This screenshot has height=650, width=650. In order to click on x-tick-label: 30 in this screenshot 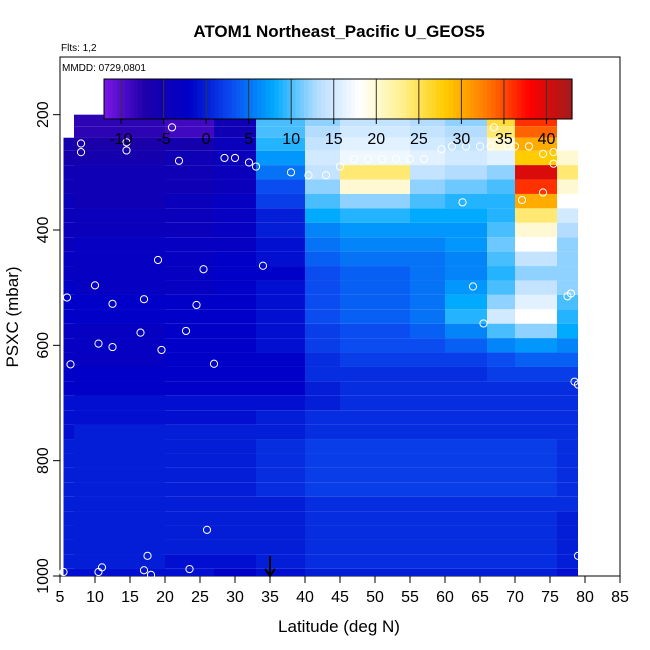, I will do `click(235, 597)`.